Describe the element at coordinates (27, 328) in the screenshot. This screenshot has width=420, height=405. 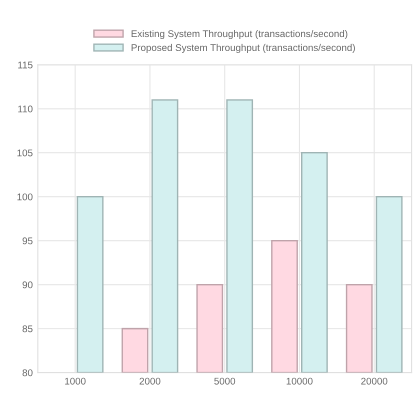
I see `y-tick-label: 85` at that location.